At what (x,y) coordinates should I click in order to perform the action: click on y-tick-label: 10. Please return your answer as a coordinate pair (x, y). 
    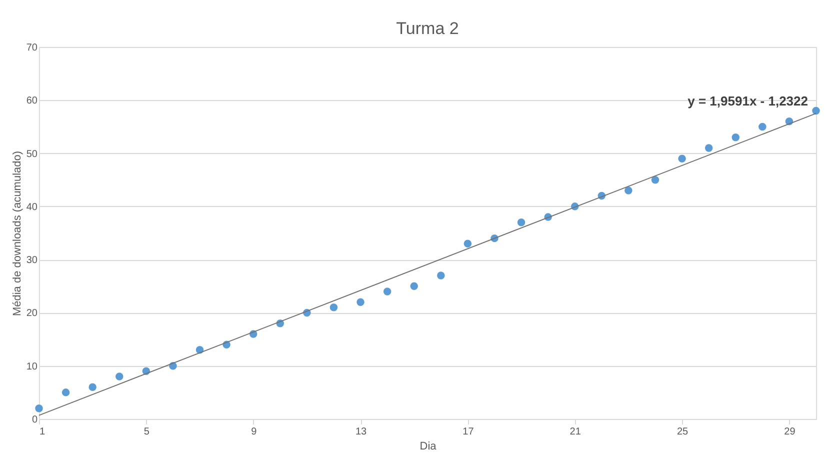
    Looking at the image, I should click on (32, 366).